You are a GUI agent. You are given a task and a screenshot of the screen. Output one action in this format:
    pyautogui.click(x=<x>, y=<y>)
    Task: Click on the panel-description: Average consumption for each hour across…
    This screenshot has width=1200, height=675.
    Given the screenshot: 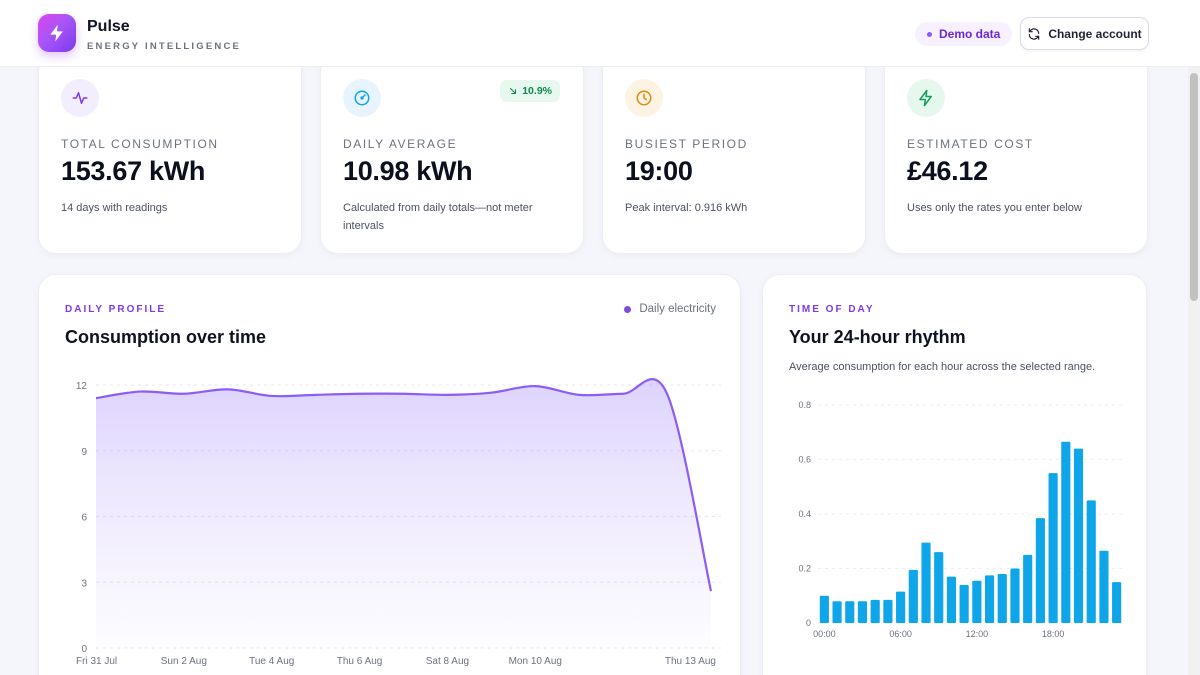 What is the action you would take?
    pyautogui.click(x=942, y=367)
    